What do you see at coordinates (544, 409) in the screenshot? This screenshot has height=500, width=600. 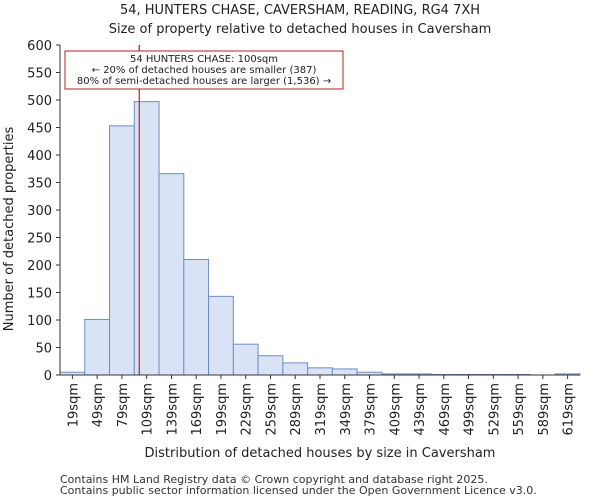 I see `x-tick-label: 589sqm` at bounding box center [544, 409].